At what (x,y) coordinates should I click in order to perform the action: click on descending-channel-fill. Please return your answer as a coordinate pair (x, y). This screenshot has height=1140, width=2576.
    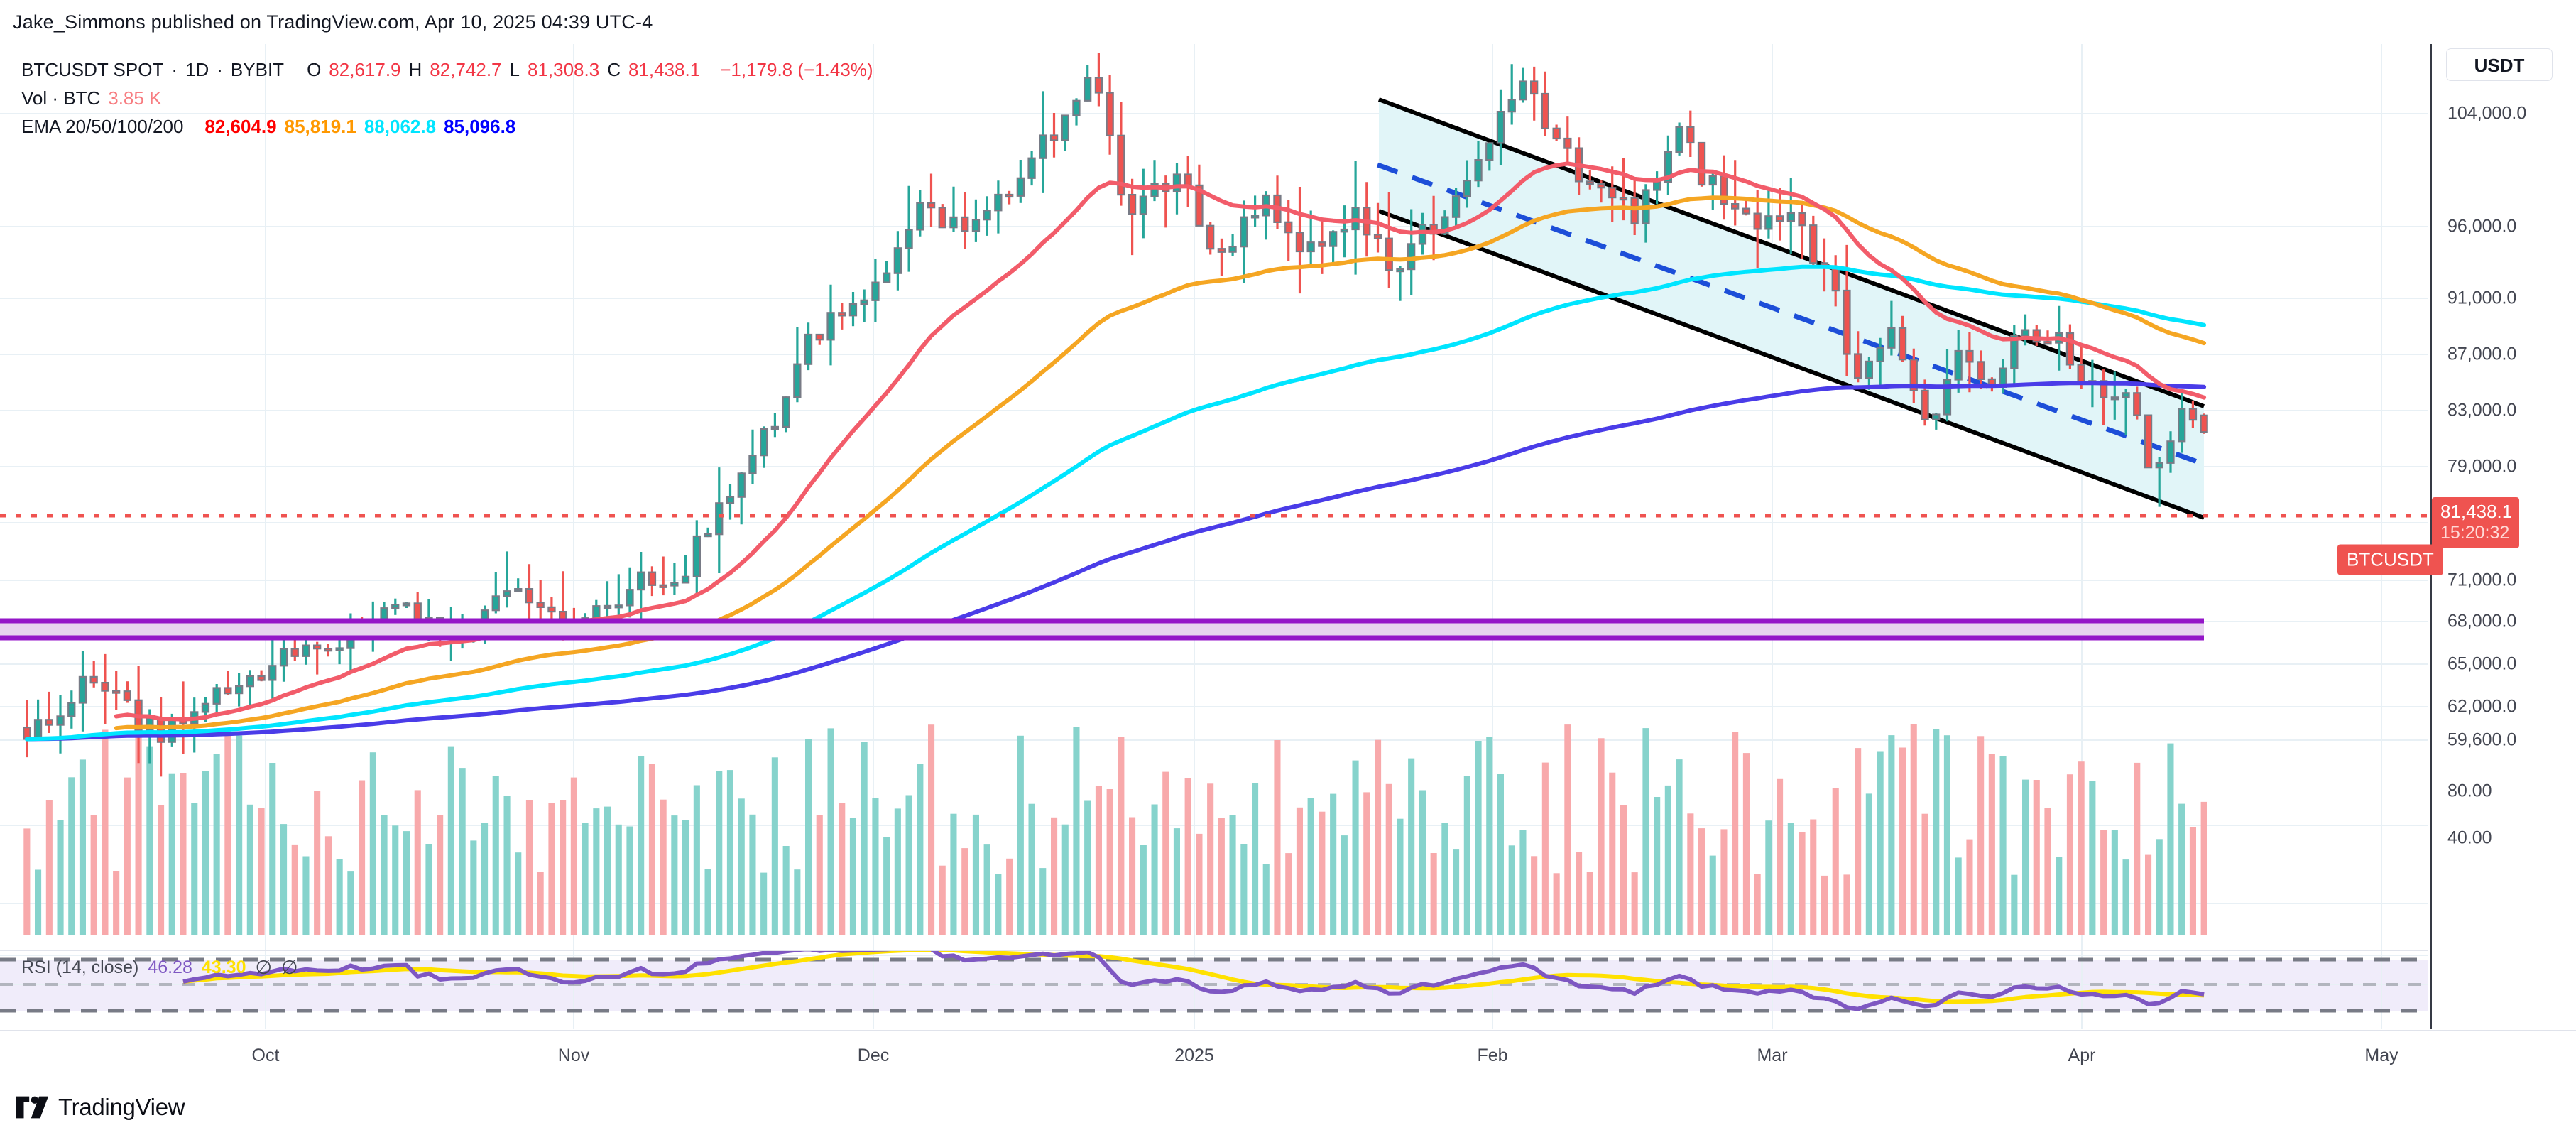
    Looking at the image, I should click on (1791, 308).